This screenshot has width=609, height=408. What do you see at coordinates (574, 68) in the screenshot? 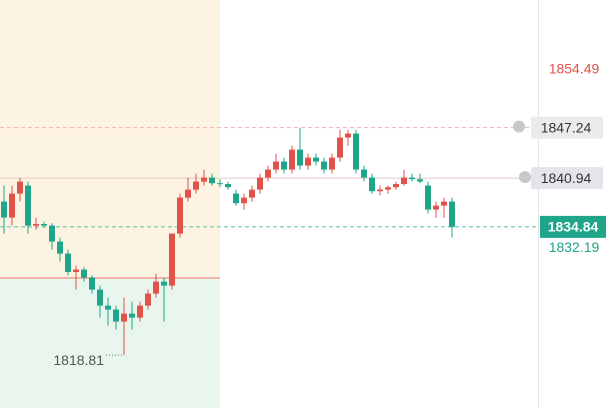
I see `y-tick-label: 1854.49` at bounding box center [574, 68].